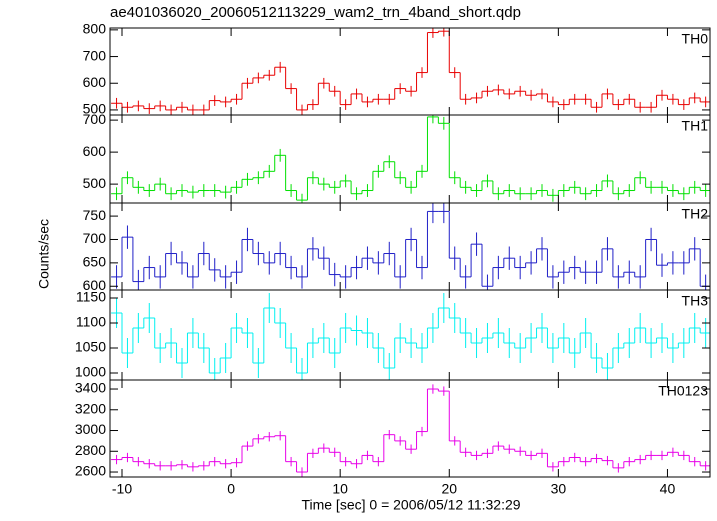 The height and width of the screenshot is (521, 717). What do you see at coordinates (90, 372) in the screenshot?
I see `y-tick-label: 1000` at bounding box center [90, 372].